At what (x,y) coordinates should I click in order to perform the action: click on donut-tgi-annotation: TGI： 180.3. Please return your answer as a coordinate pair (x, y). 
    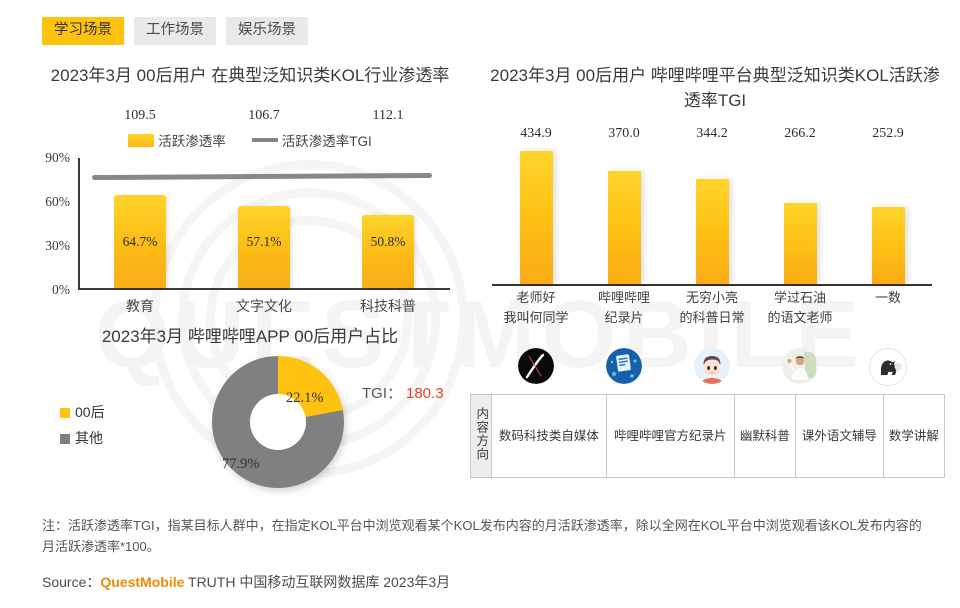
    Looking at the image, I should click on (403, 392).